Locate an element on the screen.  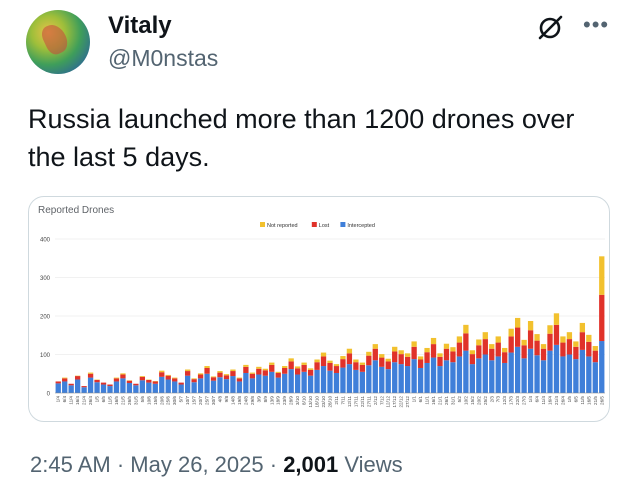
x-tick-label: 2/11 is located at coordinates (336, 400).